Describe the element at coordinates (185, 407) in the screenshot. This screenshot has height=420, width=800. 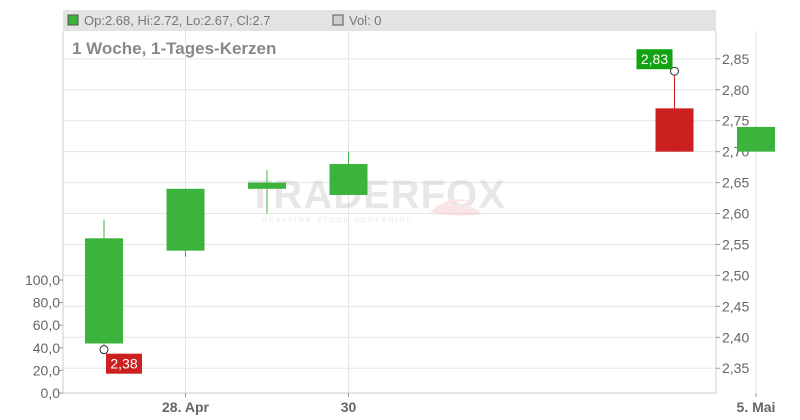
I see `x-tick-label: 28. Apr` at that location.